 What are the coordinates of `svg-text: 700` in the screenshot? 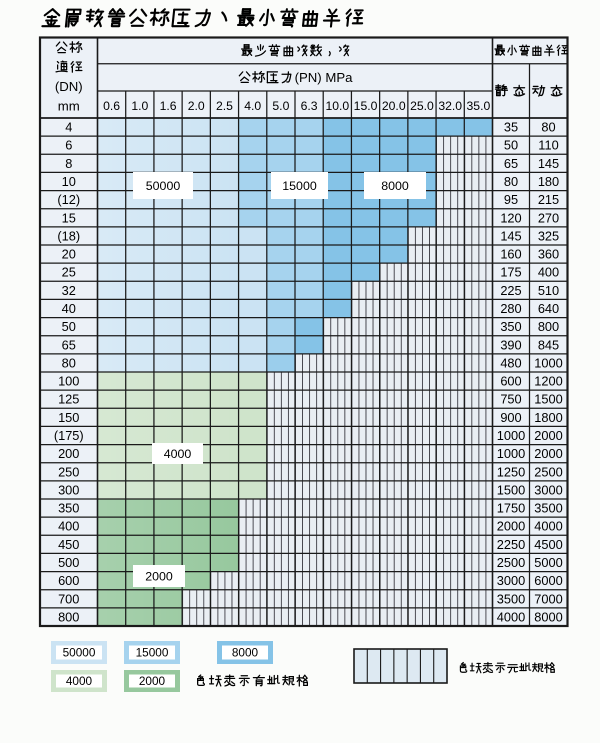 It's located at (68, 598).